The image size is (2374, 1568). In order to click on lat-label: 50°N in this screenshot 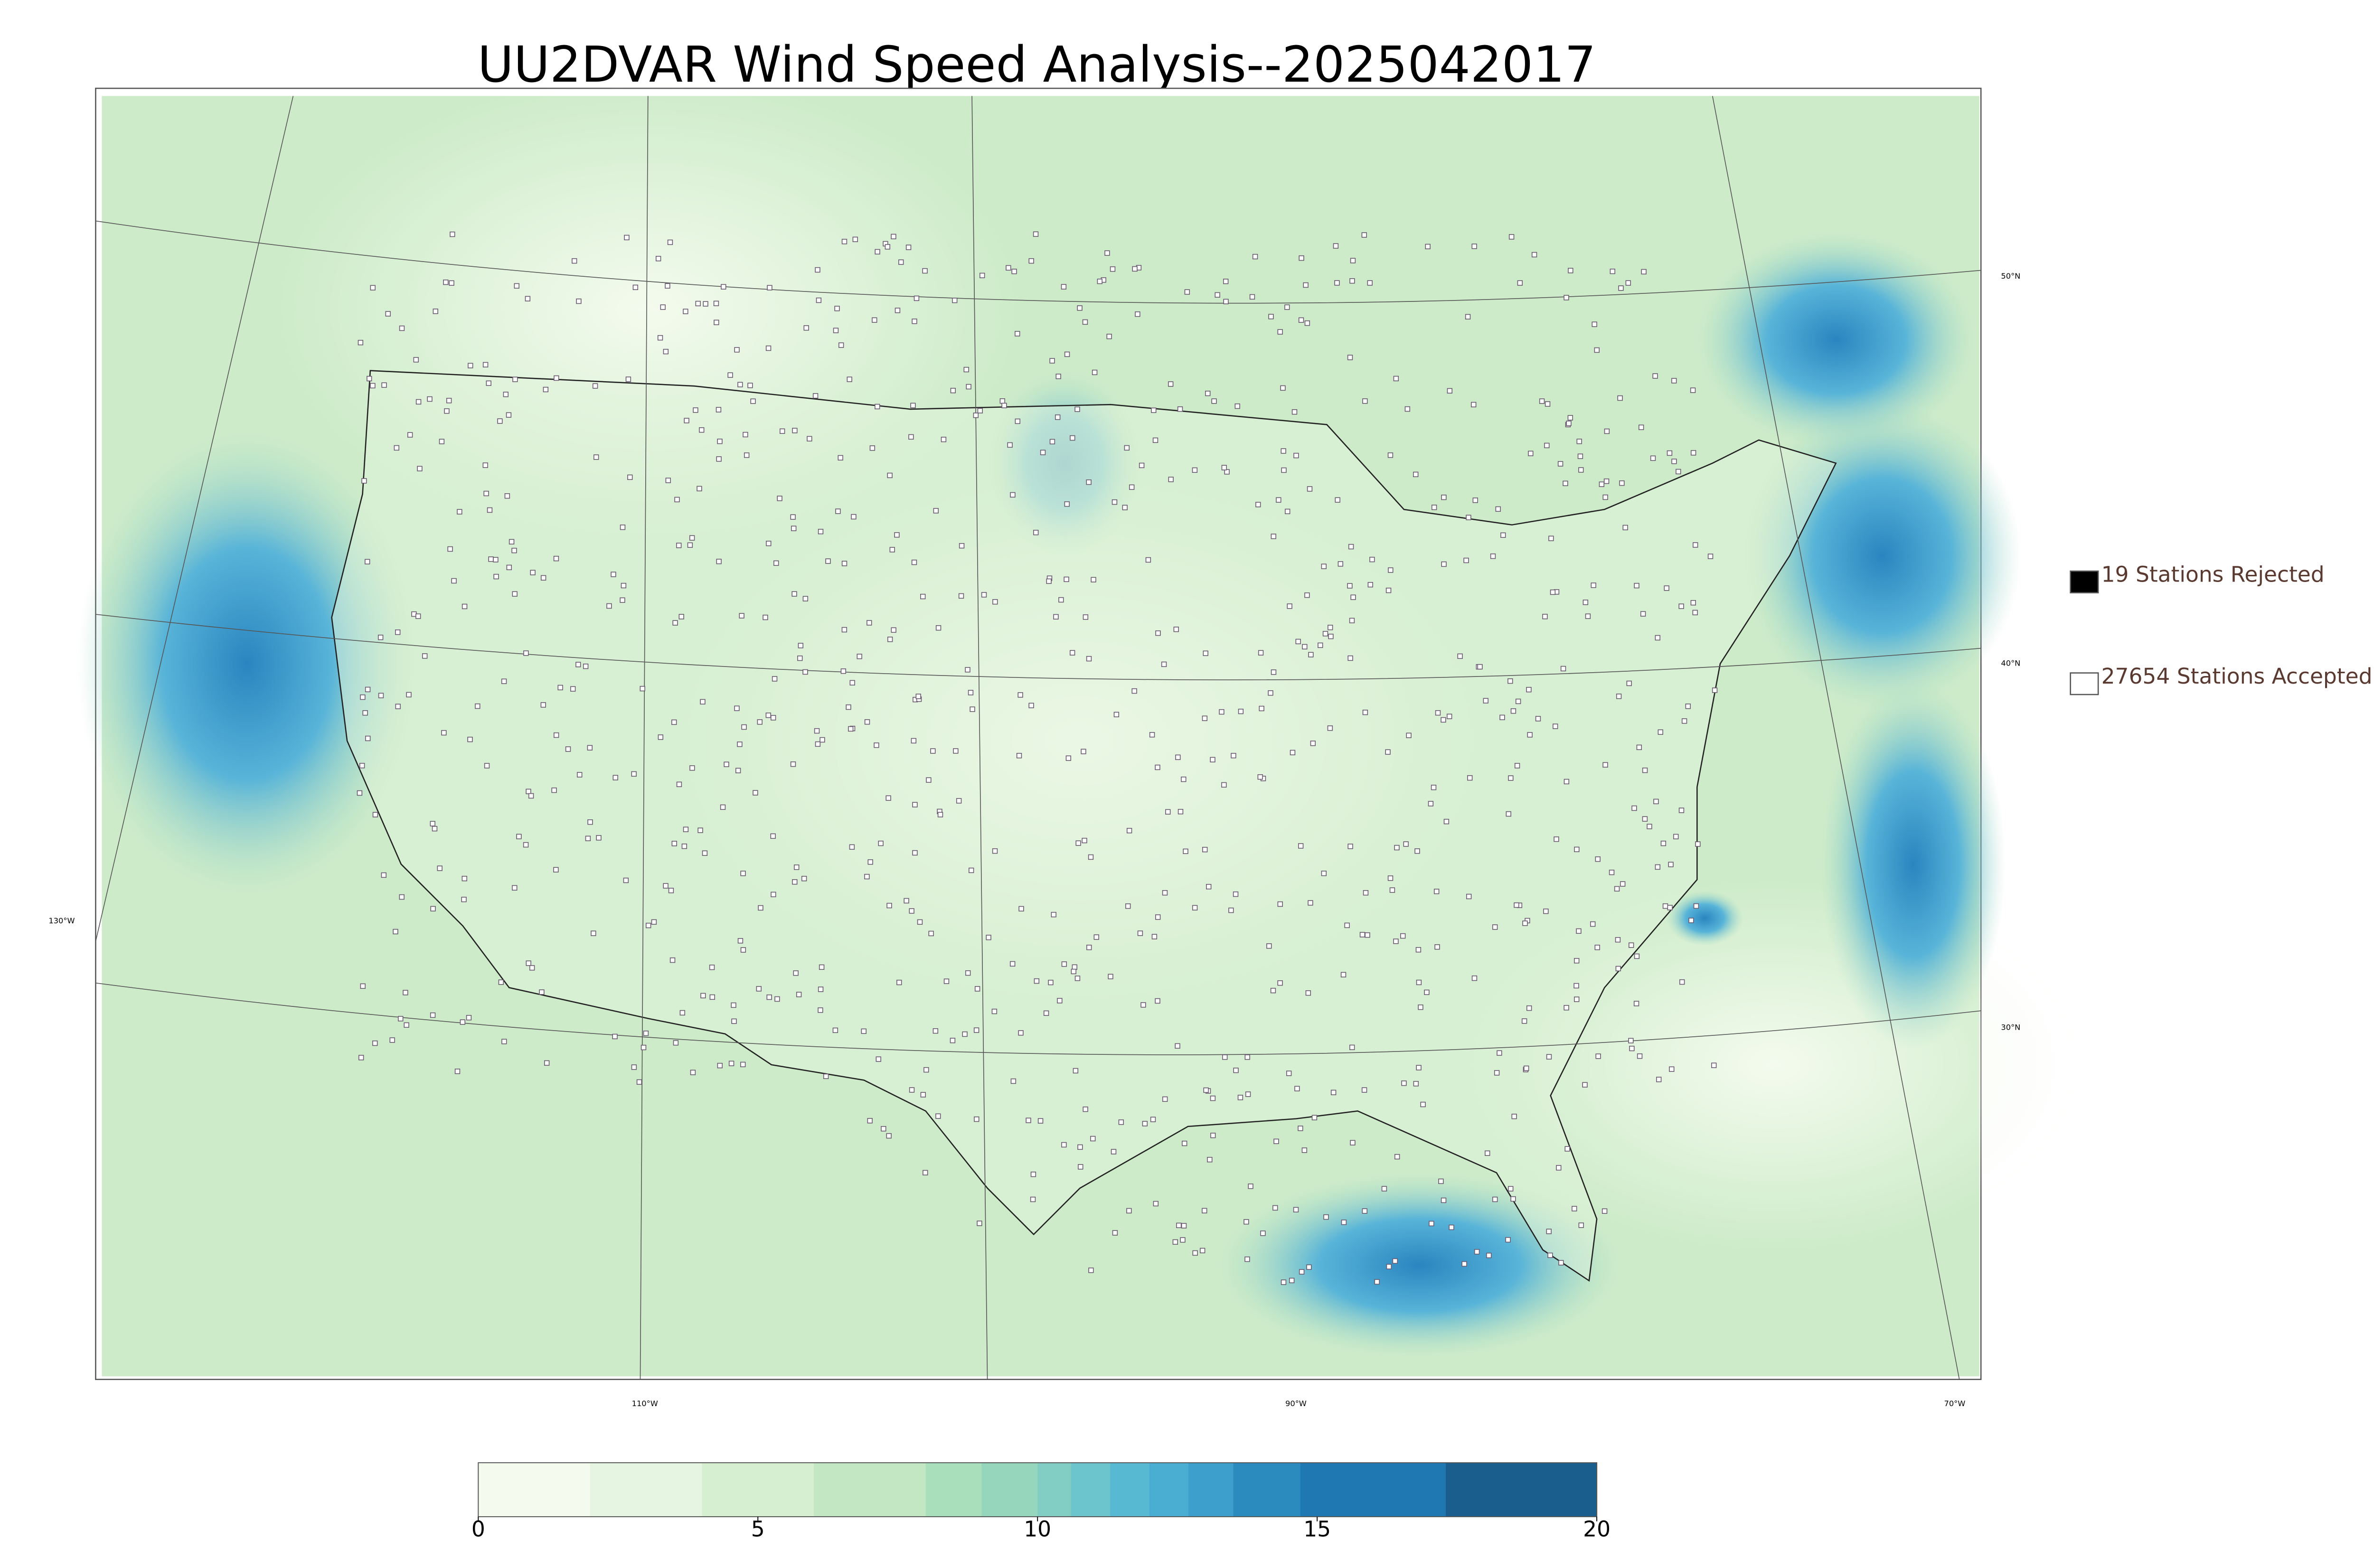, I will do `click(2010, 277)`.